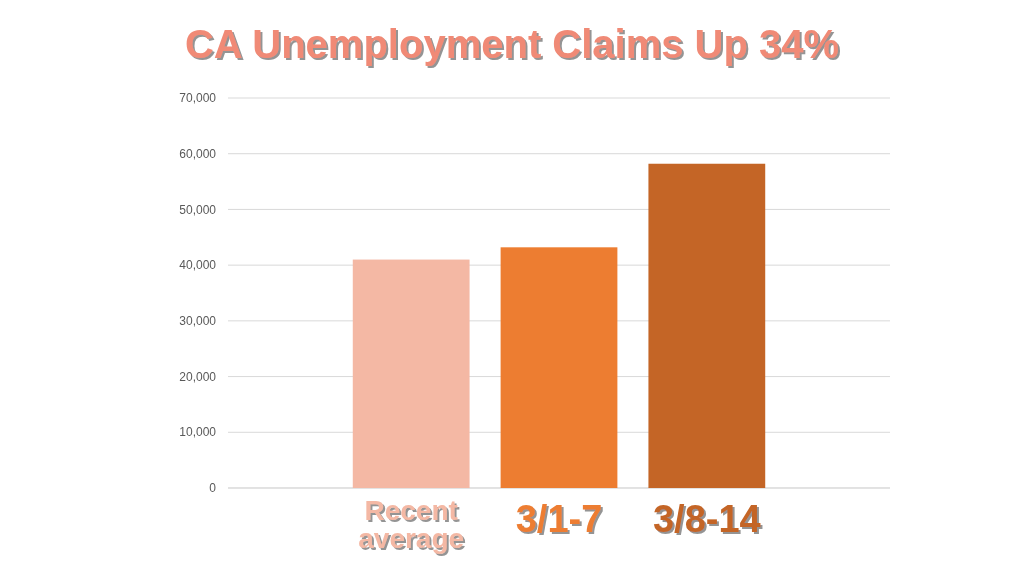 The height and width of the screenshot is (576, 1024). Describe the element at coordinates (198, 376) in the screenshot. I see `y-tick-label: 20,000` at that location.